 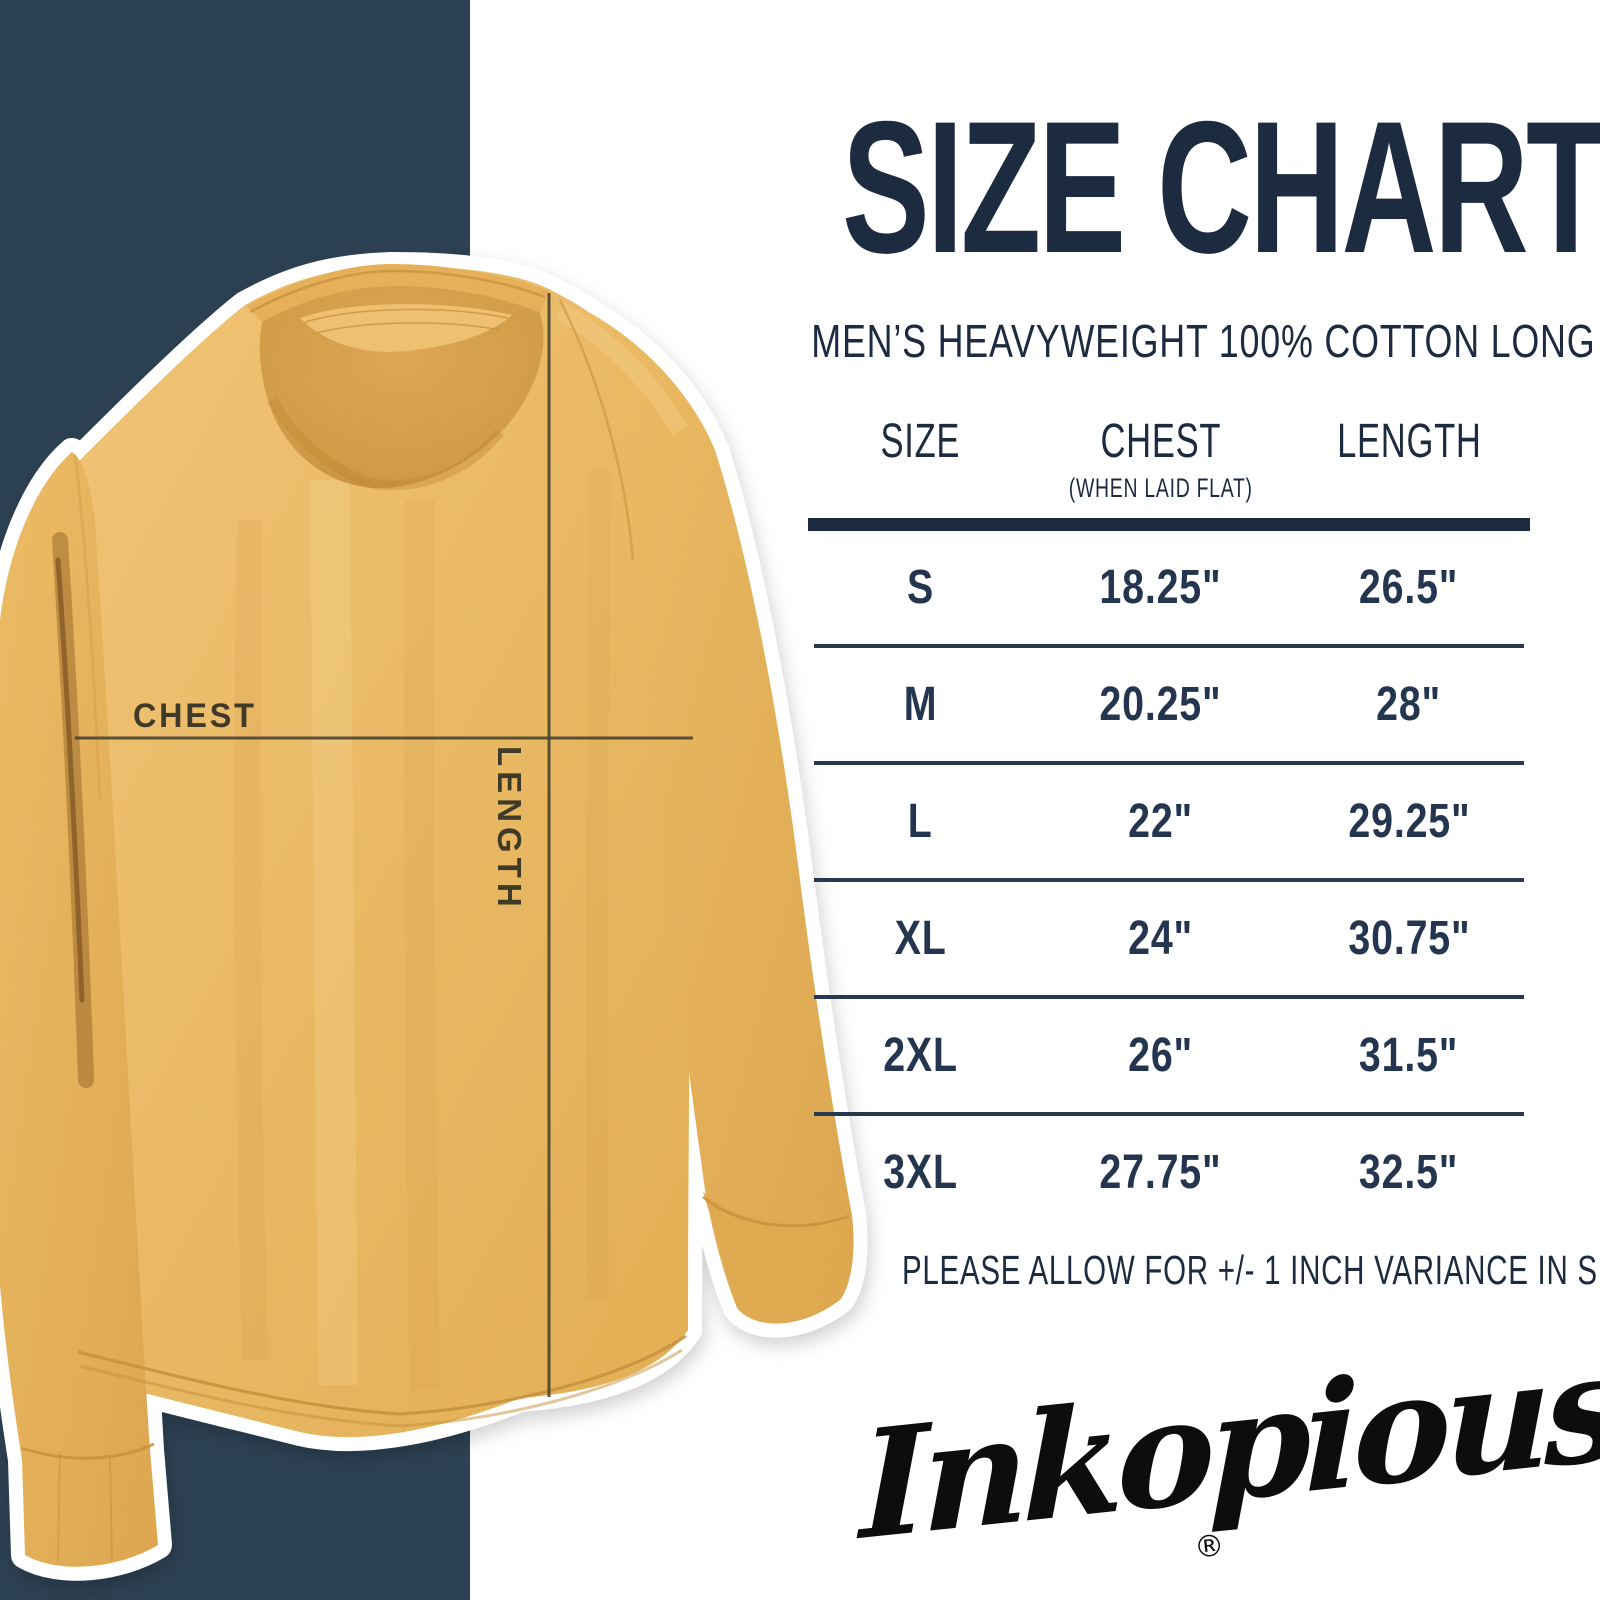 What do you see at coordinates (1409, 1172) in the screenshot?
I see `length-cell: 32.5"` at bounding box center [1409, 1172].